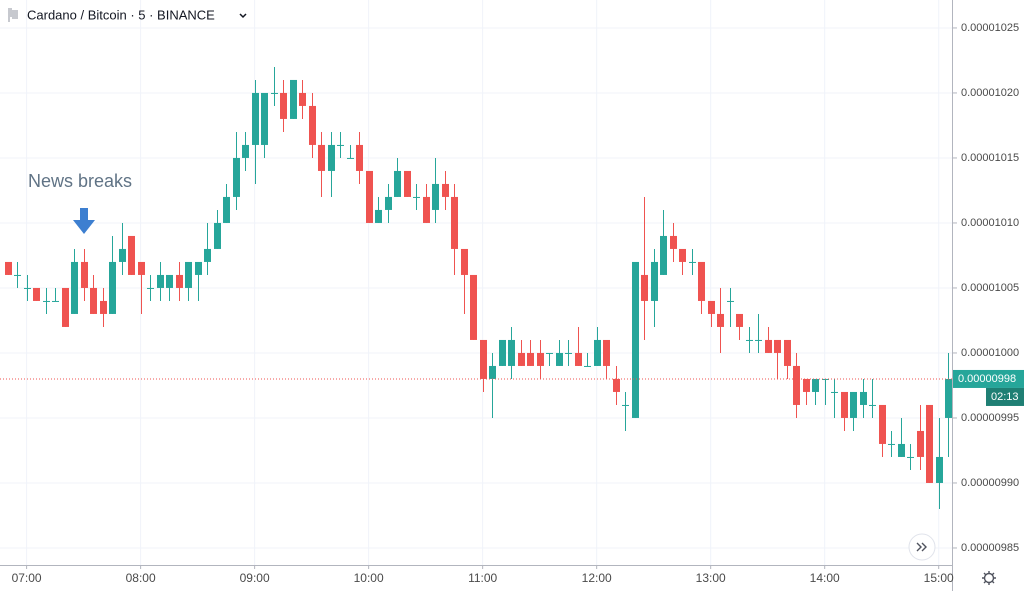 The height and width of the screenshot is (591, 1024). Describe the element at coordinates (990, 93) in the screenshot. I see `y-tick-label: 0.00001020` at that location.